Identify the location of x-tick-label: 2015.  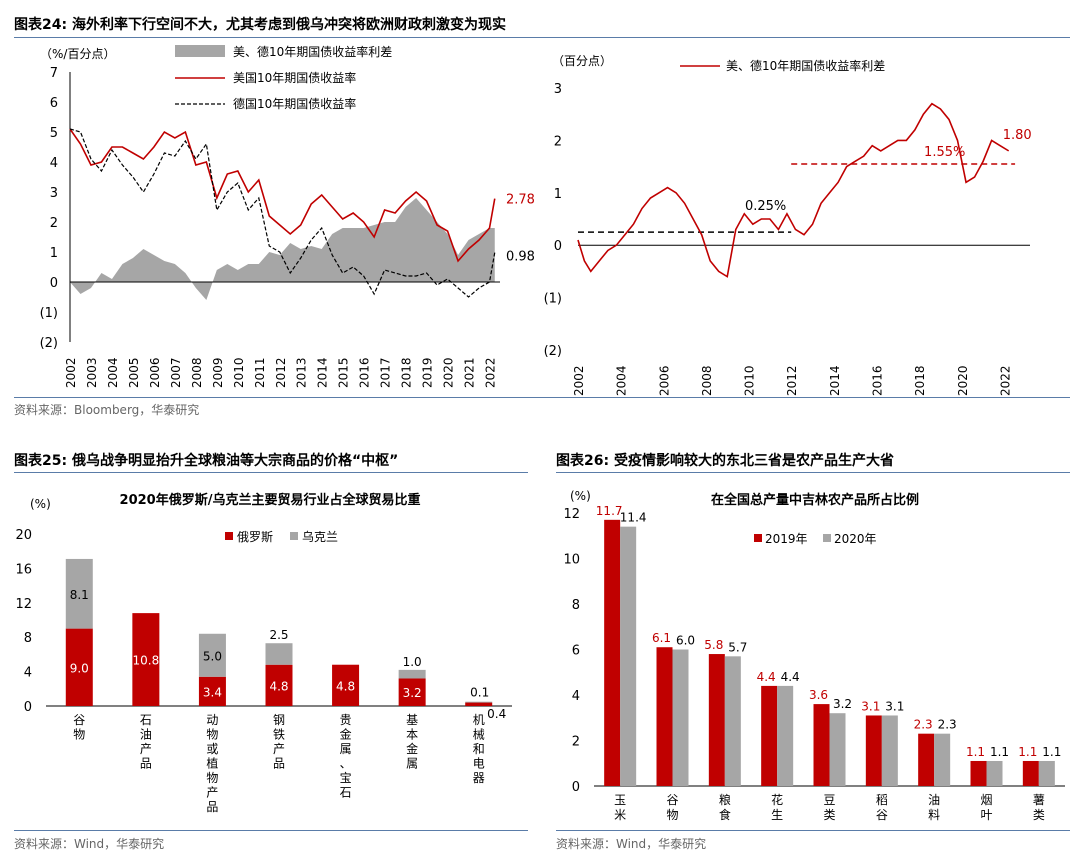
(344, 372).